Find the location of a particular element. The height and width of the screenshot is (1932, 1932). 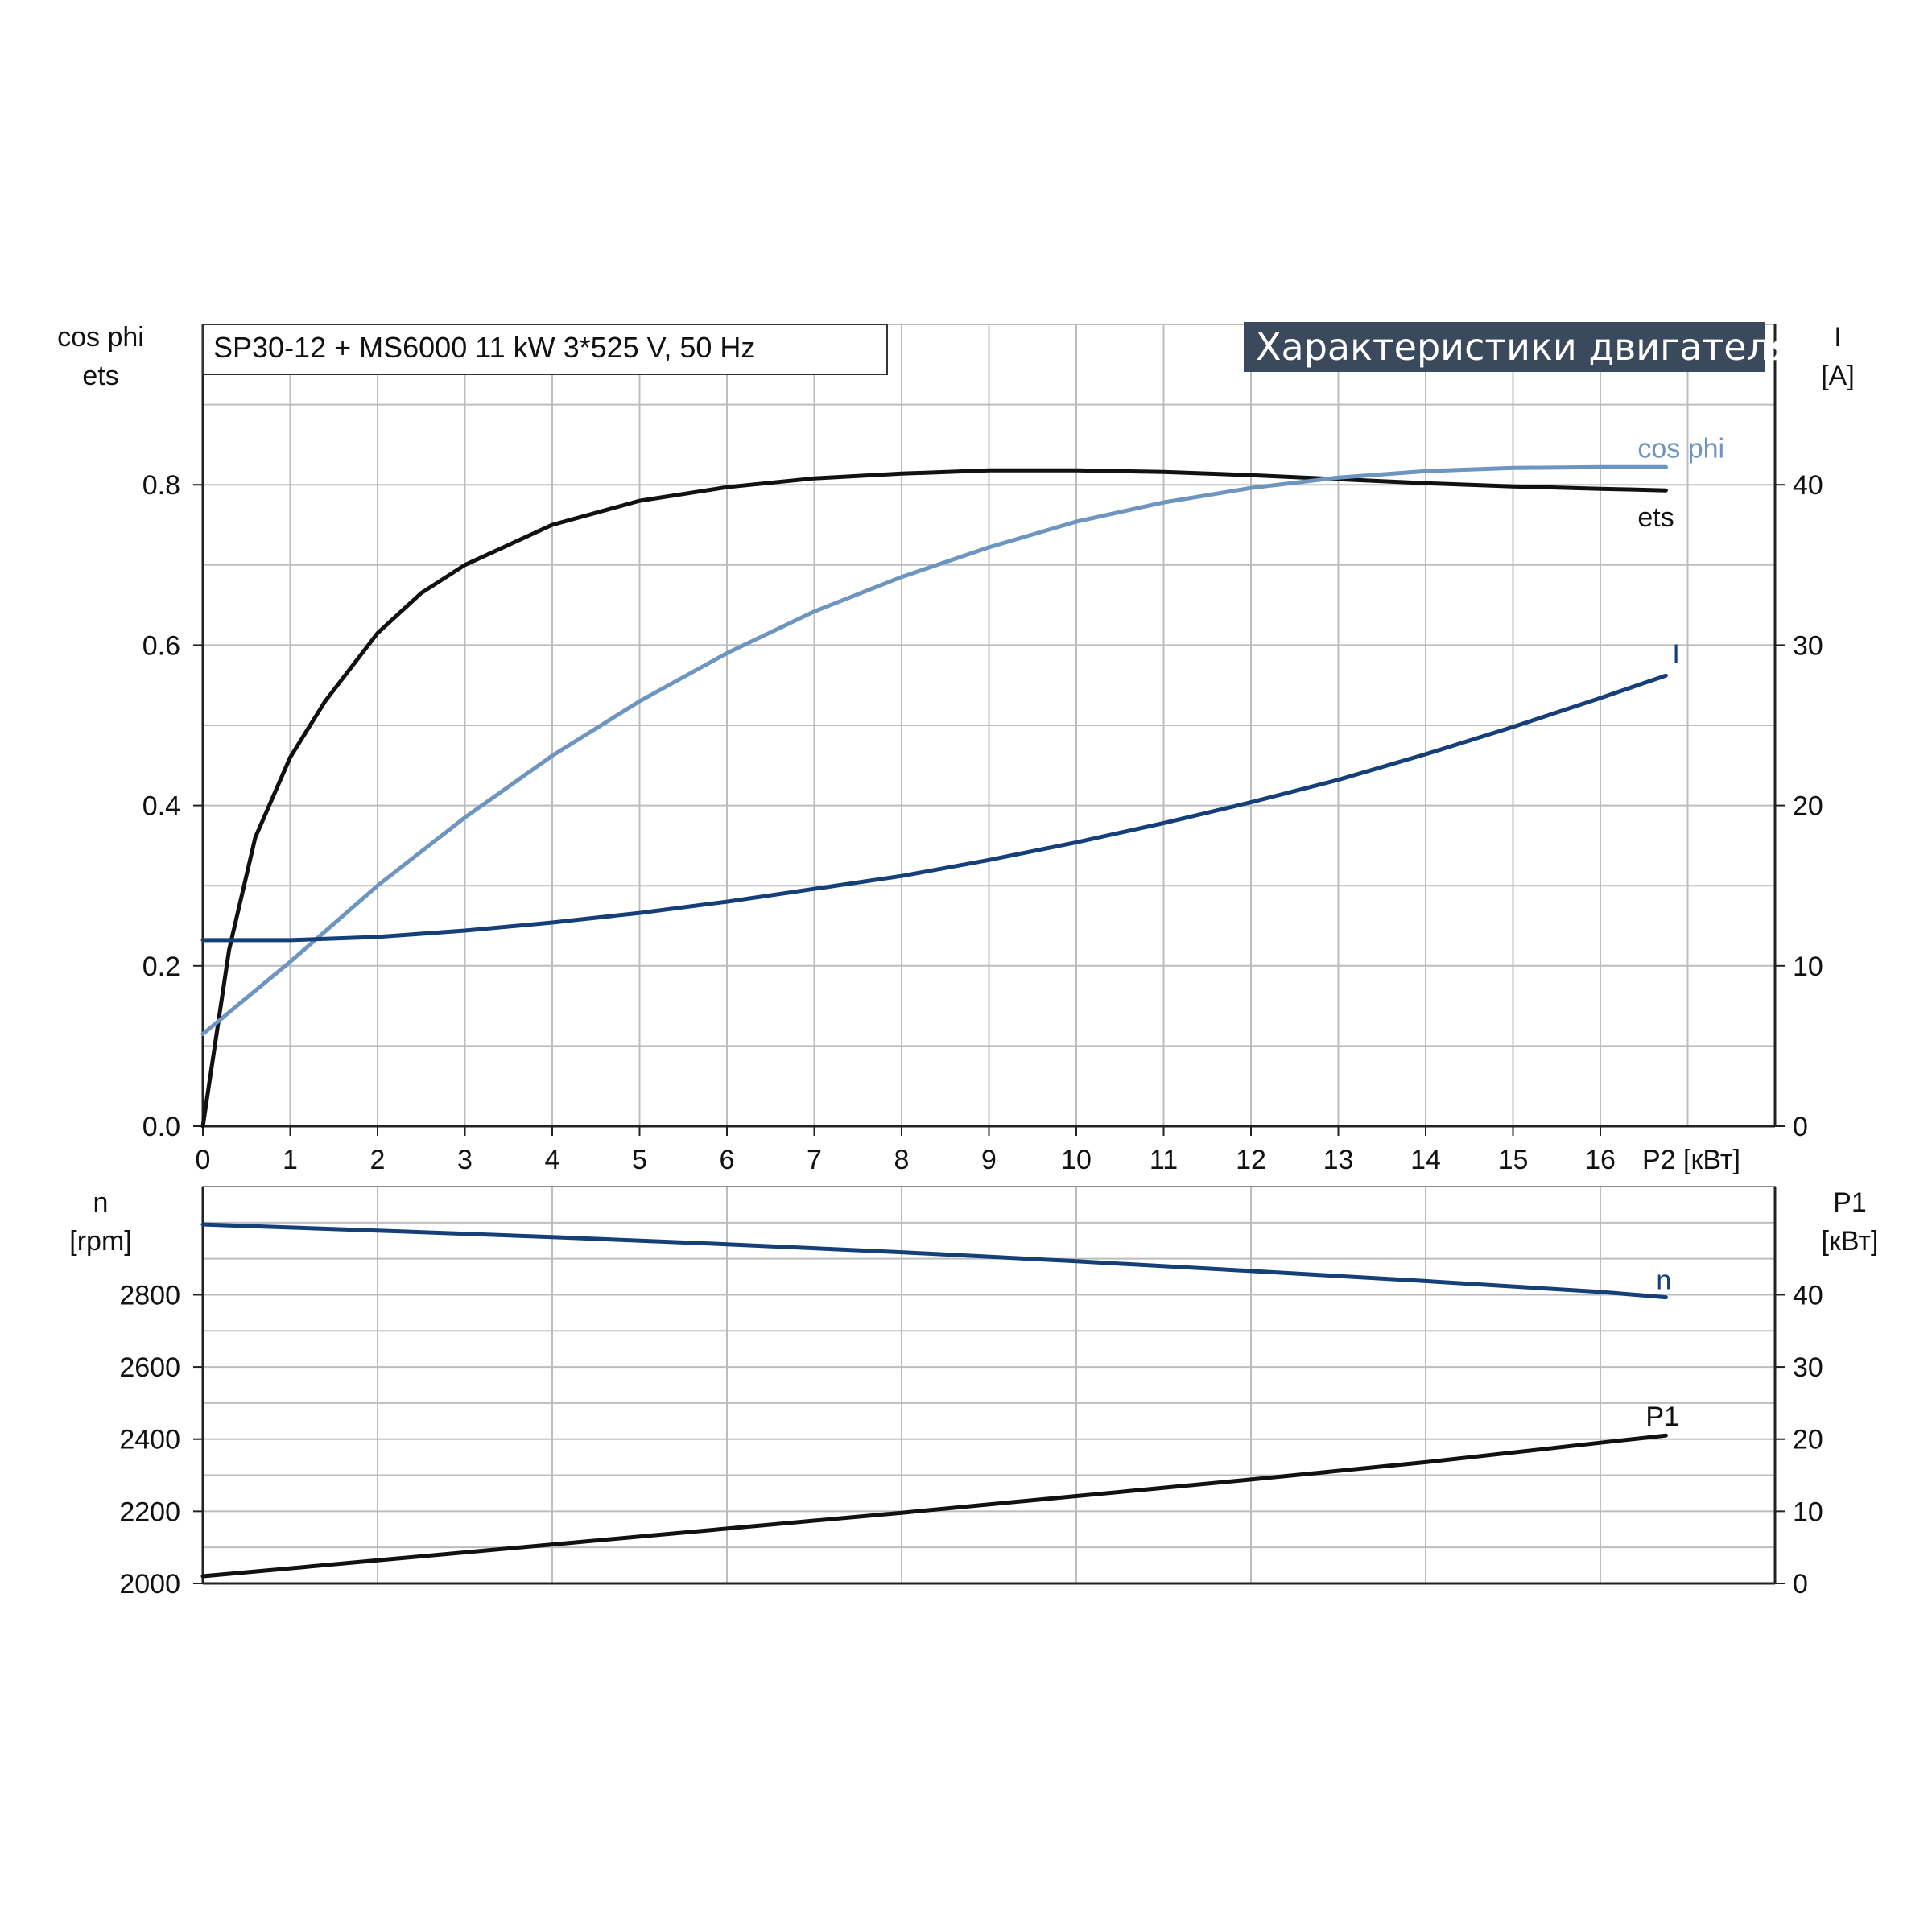

bottom-left-tick-label: 2000 is located at coordinates (149, 1584).